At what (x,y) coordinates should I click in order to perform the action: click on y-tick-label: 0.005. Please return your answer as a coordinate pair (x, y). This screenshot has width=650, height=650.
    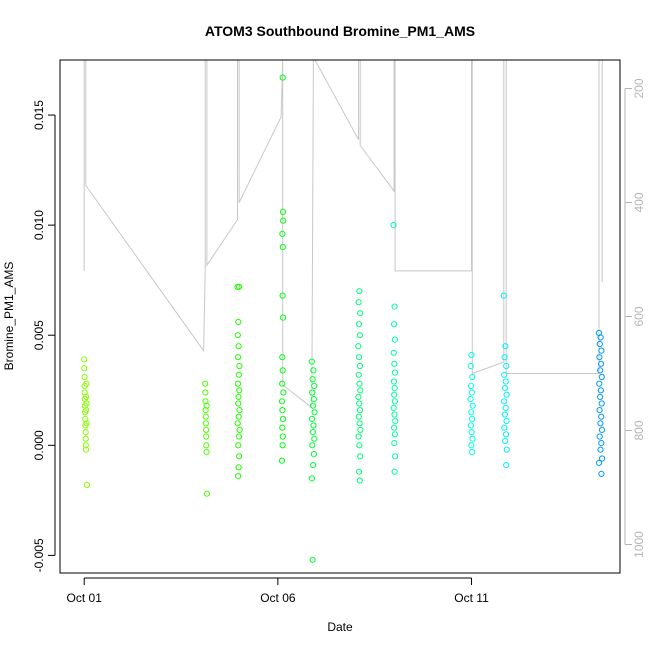
    Looking at the image, I should click on (39, 335).